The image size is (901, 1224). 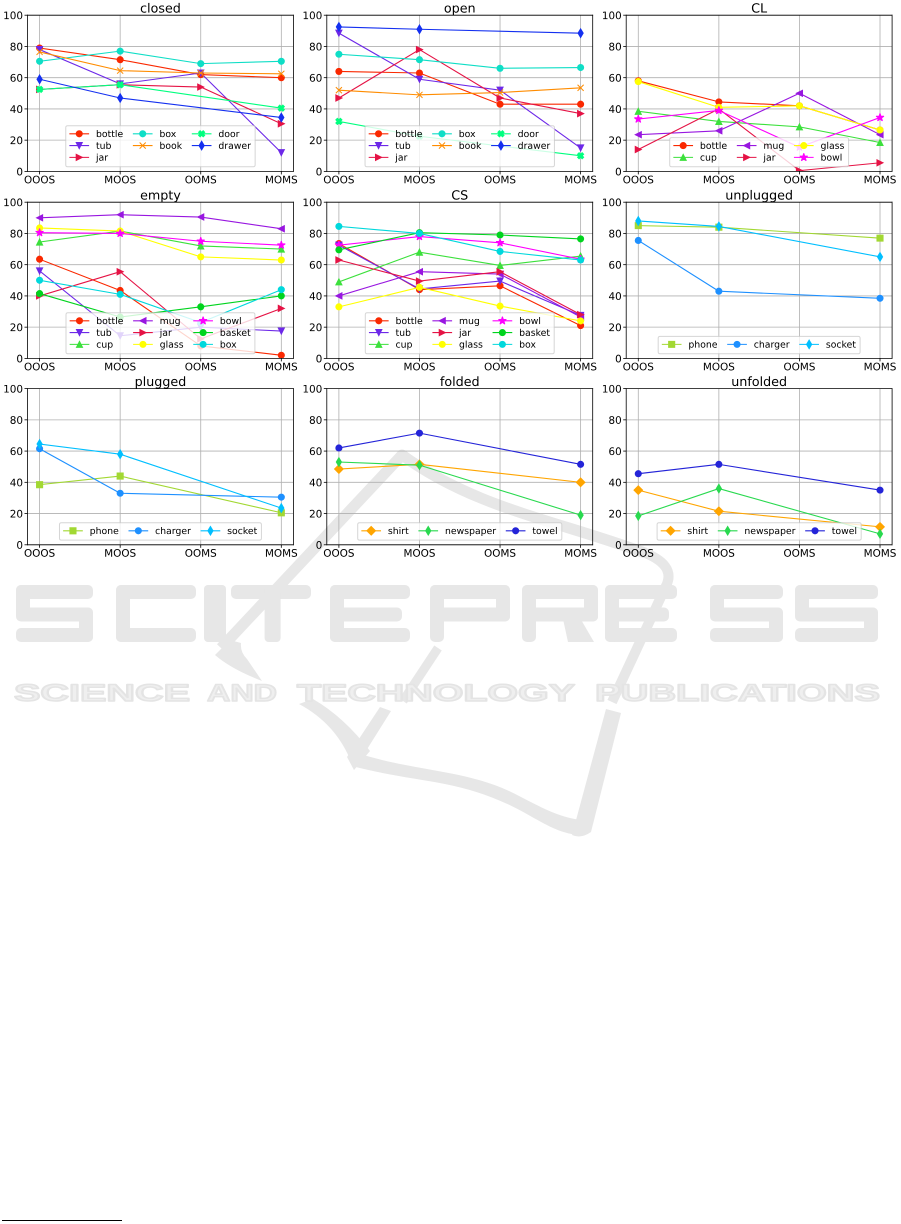 What do you see at coordinates (242, 693) in the screenshot?
I see `svg-text: AND` at bounding box center [242, 693].